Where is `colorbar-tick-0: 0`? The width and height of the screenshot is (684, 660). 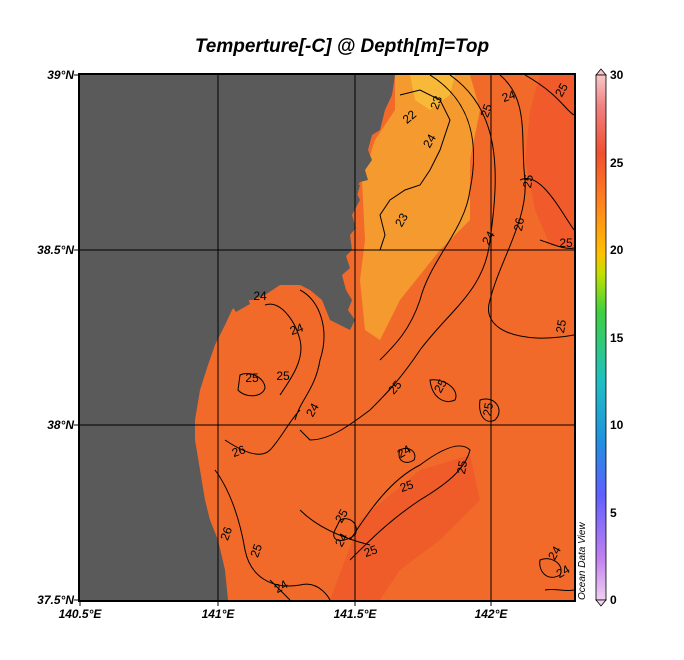 colorbar-tick-0: 0 is located at coordinates (613, 600).